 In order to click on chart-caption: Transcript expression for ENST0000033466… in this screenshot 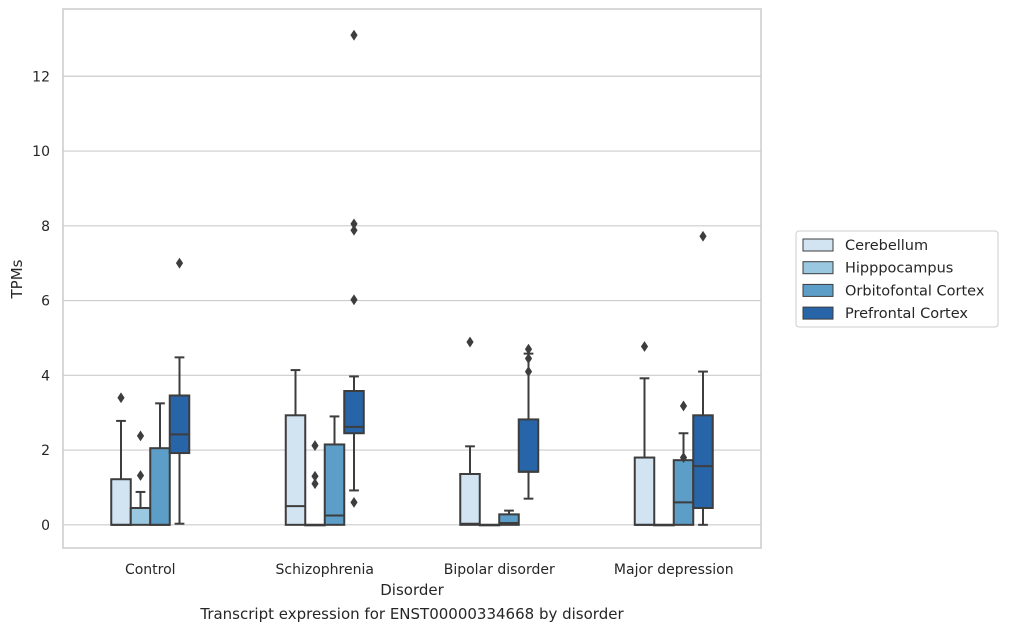, I will do `click(412, 614)`.